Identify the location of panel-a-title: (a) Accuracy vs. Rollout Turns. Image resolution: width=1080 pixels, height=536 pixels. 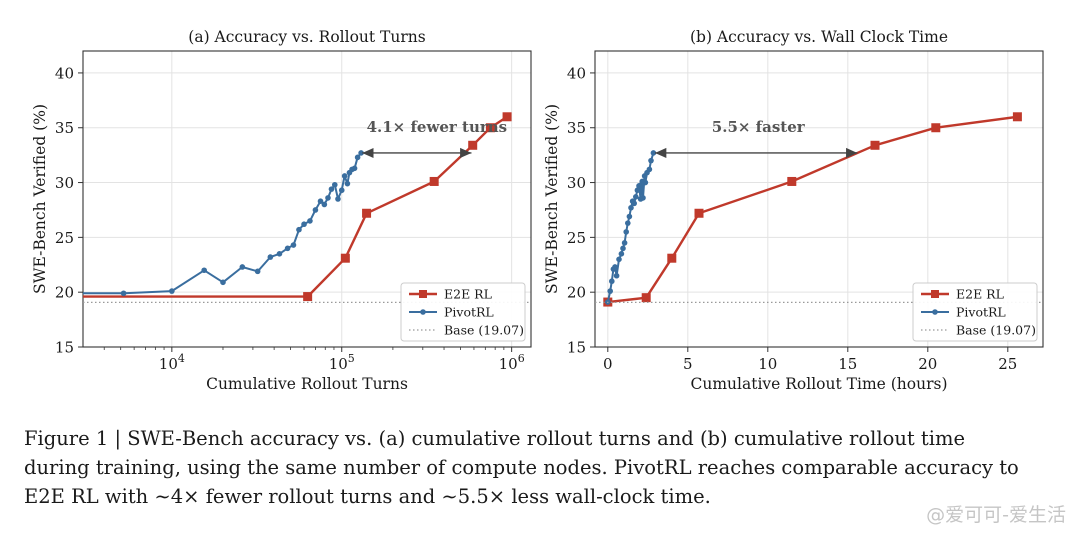
(306, 37).